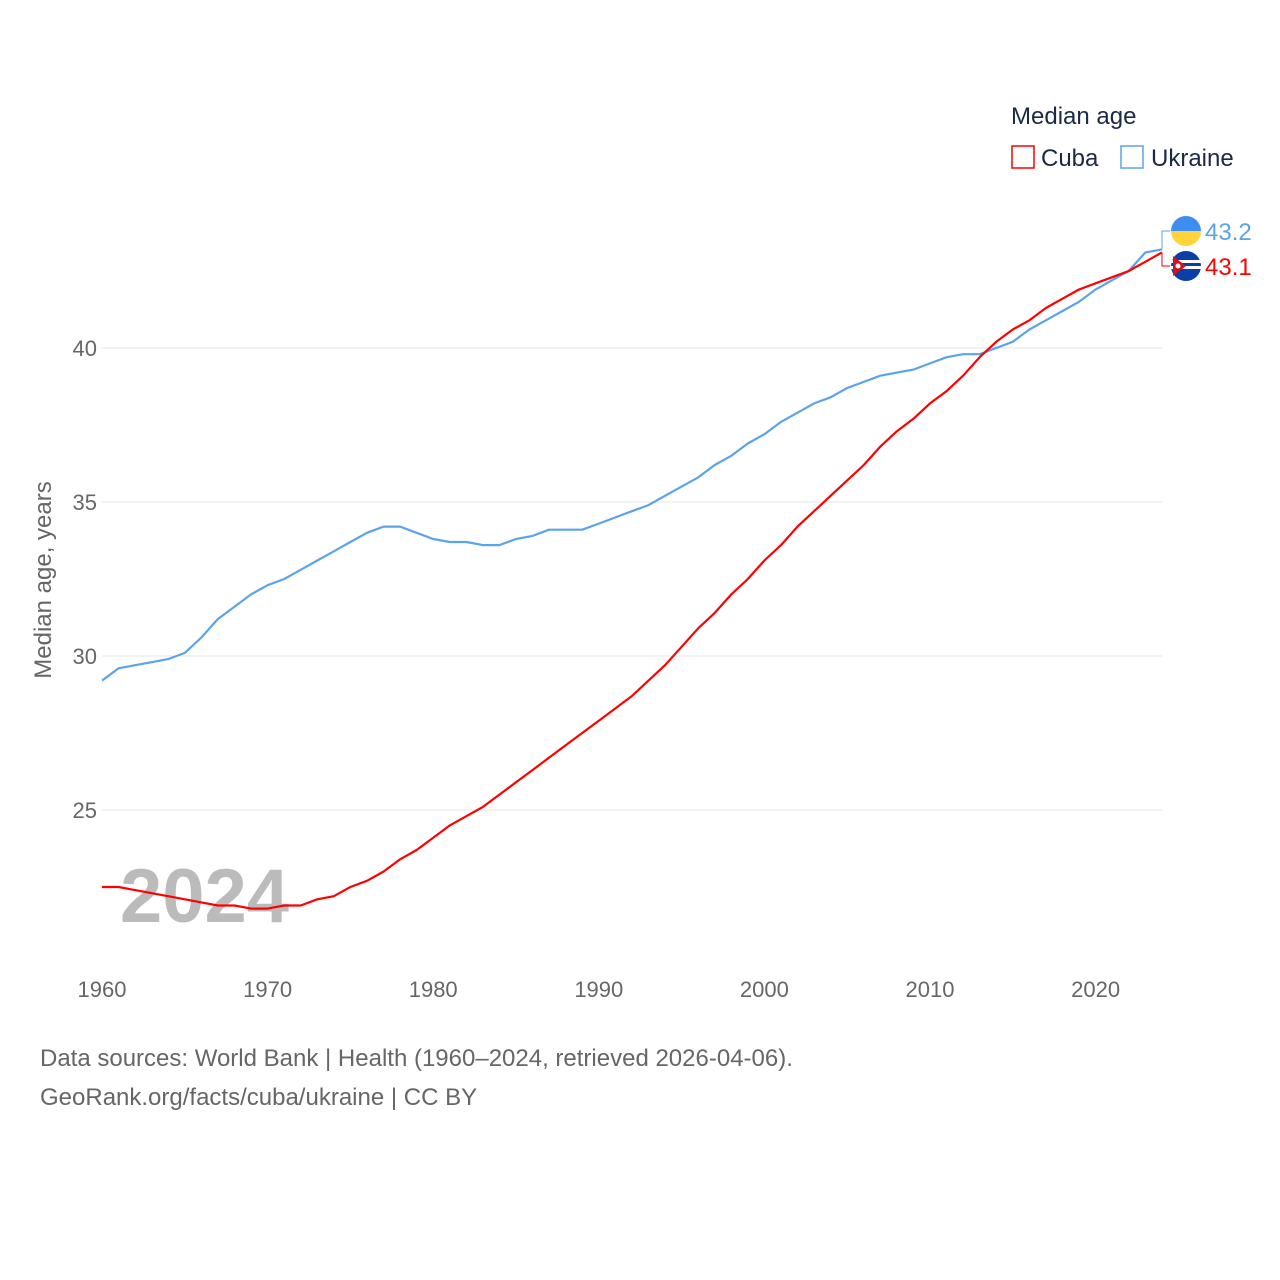 The image size is (1280, 1280). I want to click on x-tick-label: 1990, so click(598, 989).